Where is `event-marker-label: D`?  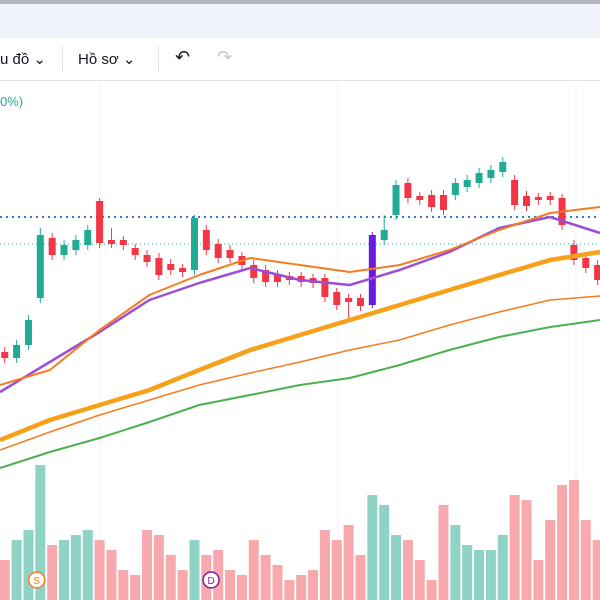 event-marker-label: D is located at coordinates (210, 581).